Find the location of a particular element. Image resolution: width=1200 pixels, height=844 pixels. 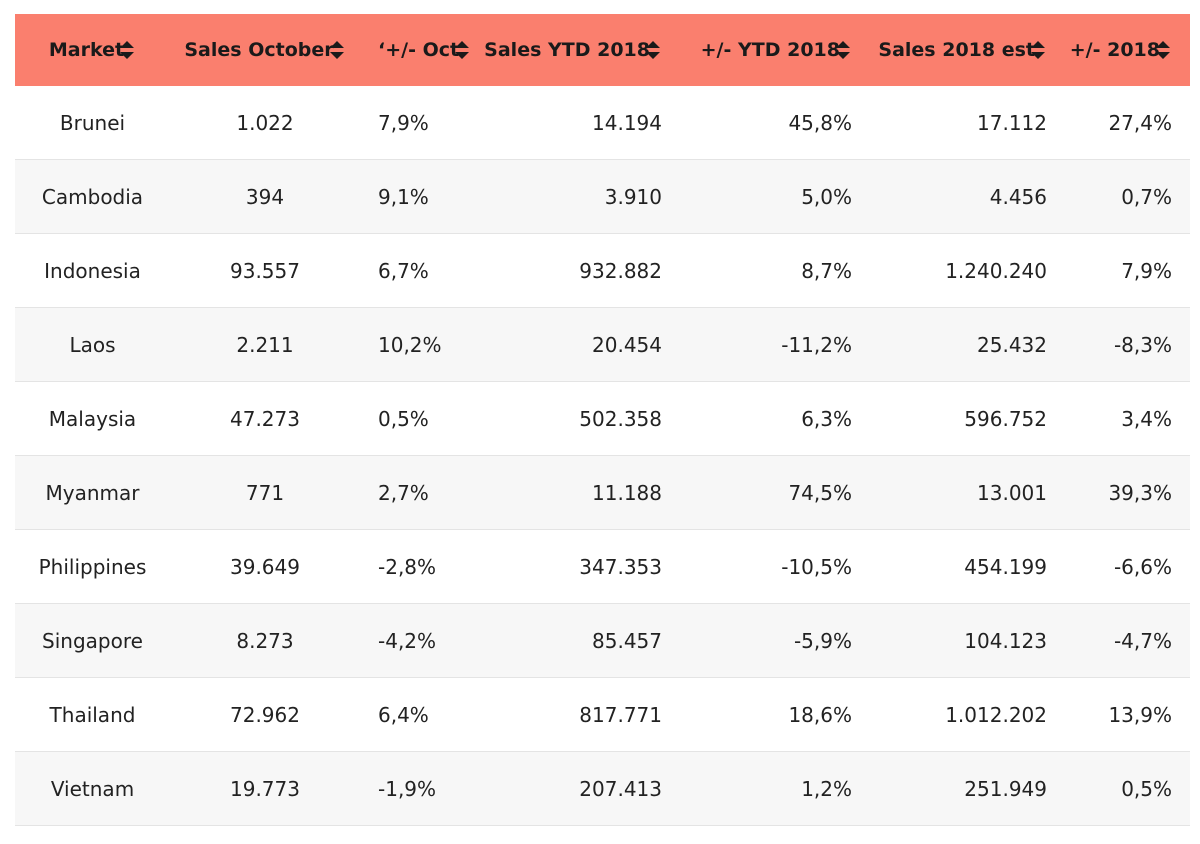

header-text: Market is located at coordinates (86, 50).